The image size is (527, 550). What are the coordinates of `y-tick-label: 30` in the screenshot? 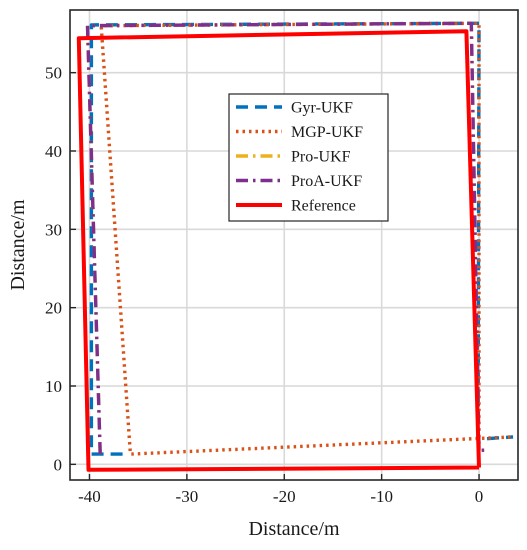 It's located at (53, 229).